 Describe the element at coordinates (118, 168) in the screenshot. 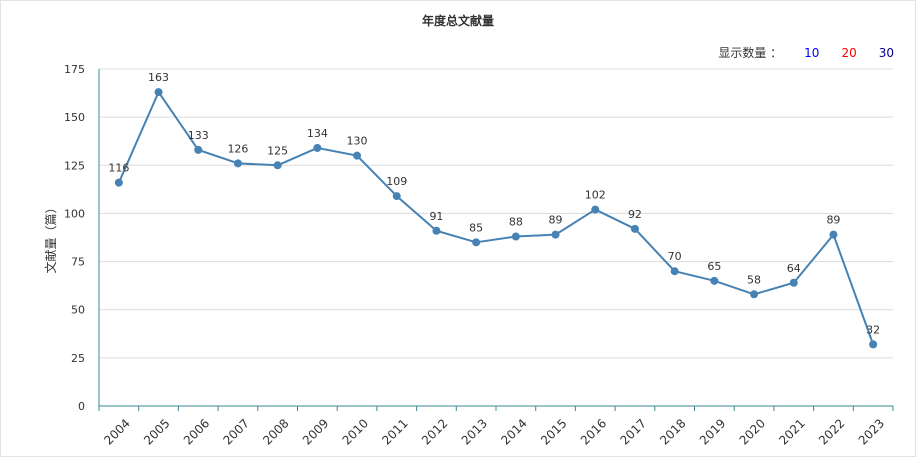

I see `data-label: 116` at that location.